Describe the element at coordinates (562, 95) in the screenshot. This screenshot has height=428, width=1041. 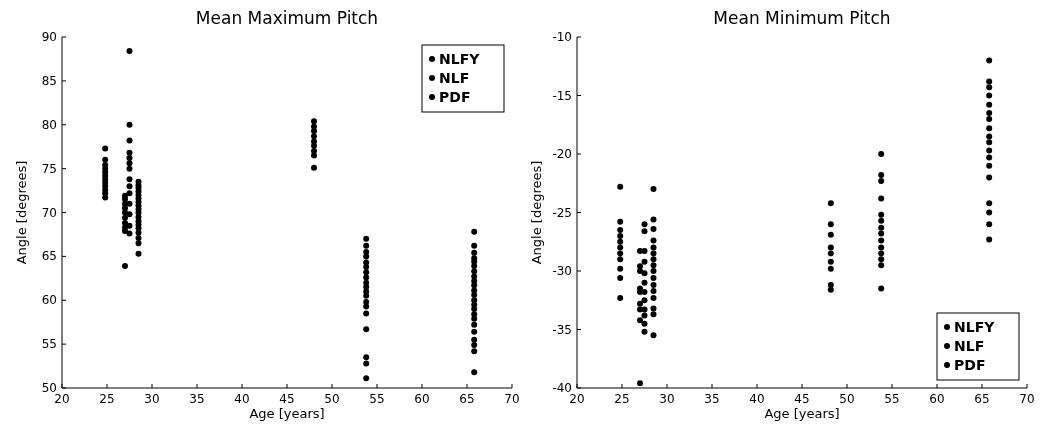
I see `y-tick-label: -15` at that location.